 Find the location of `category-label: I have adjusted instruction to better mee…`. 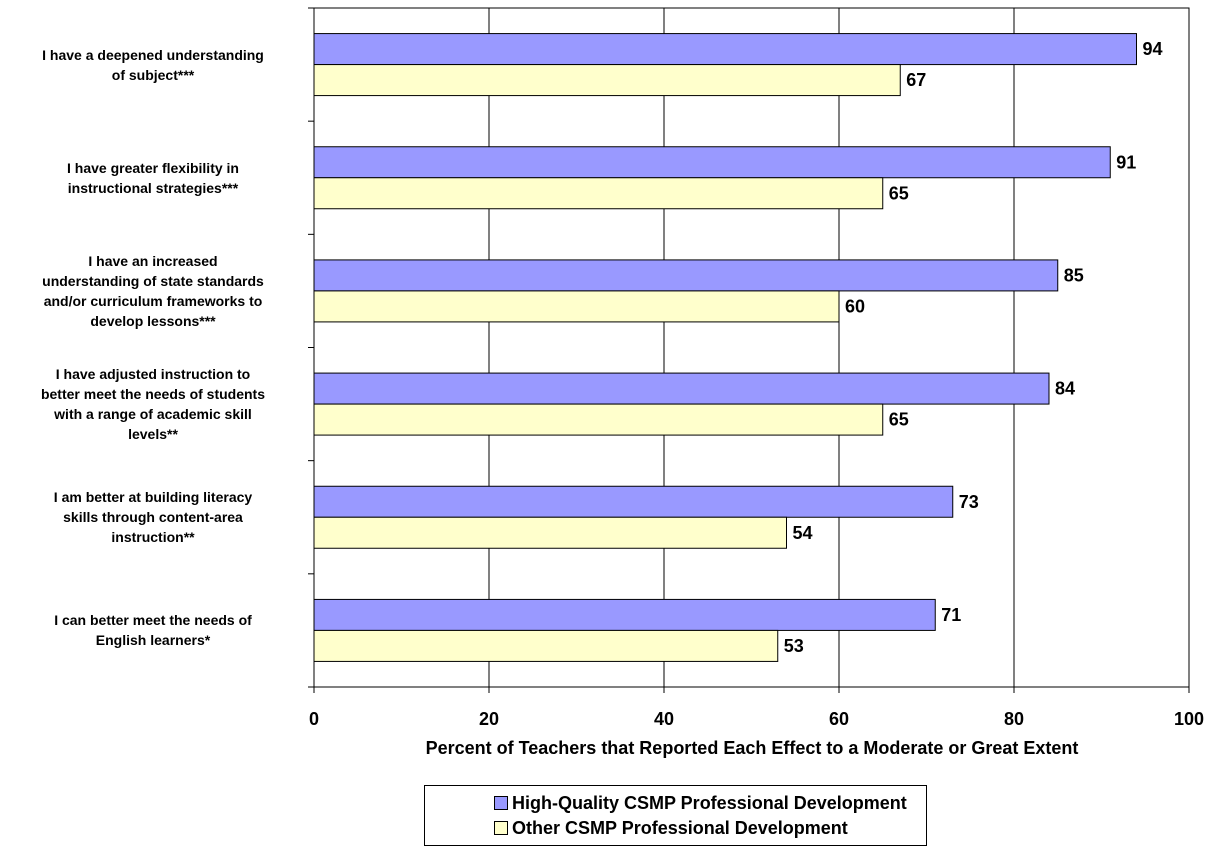

category-label: I have adjusted instruction to better mee… is located at coordinates (153, 404).